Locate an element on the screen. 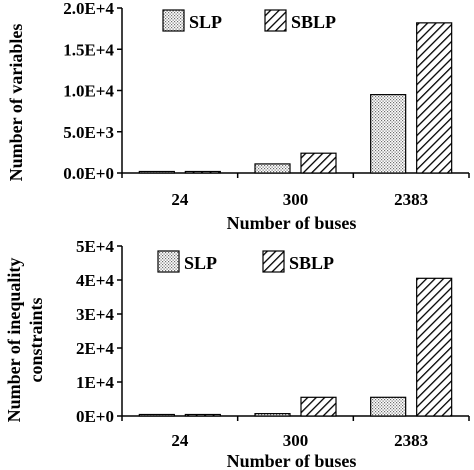 The image size is (474, 470). y-axis-title: constraints is located at coordinates (36, 340).